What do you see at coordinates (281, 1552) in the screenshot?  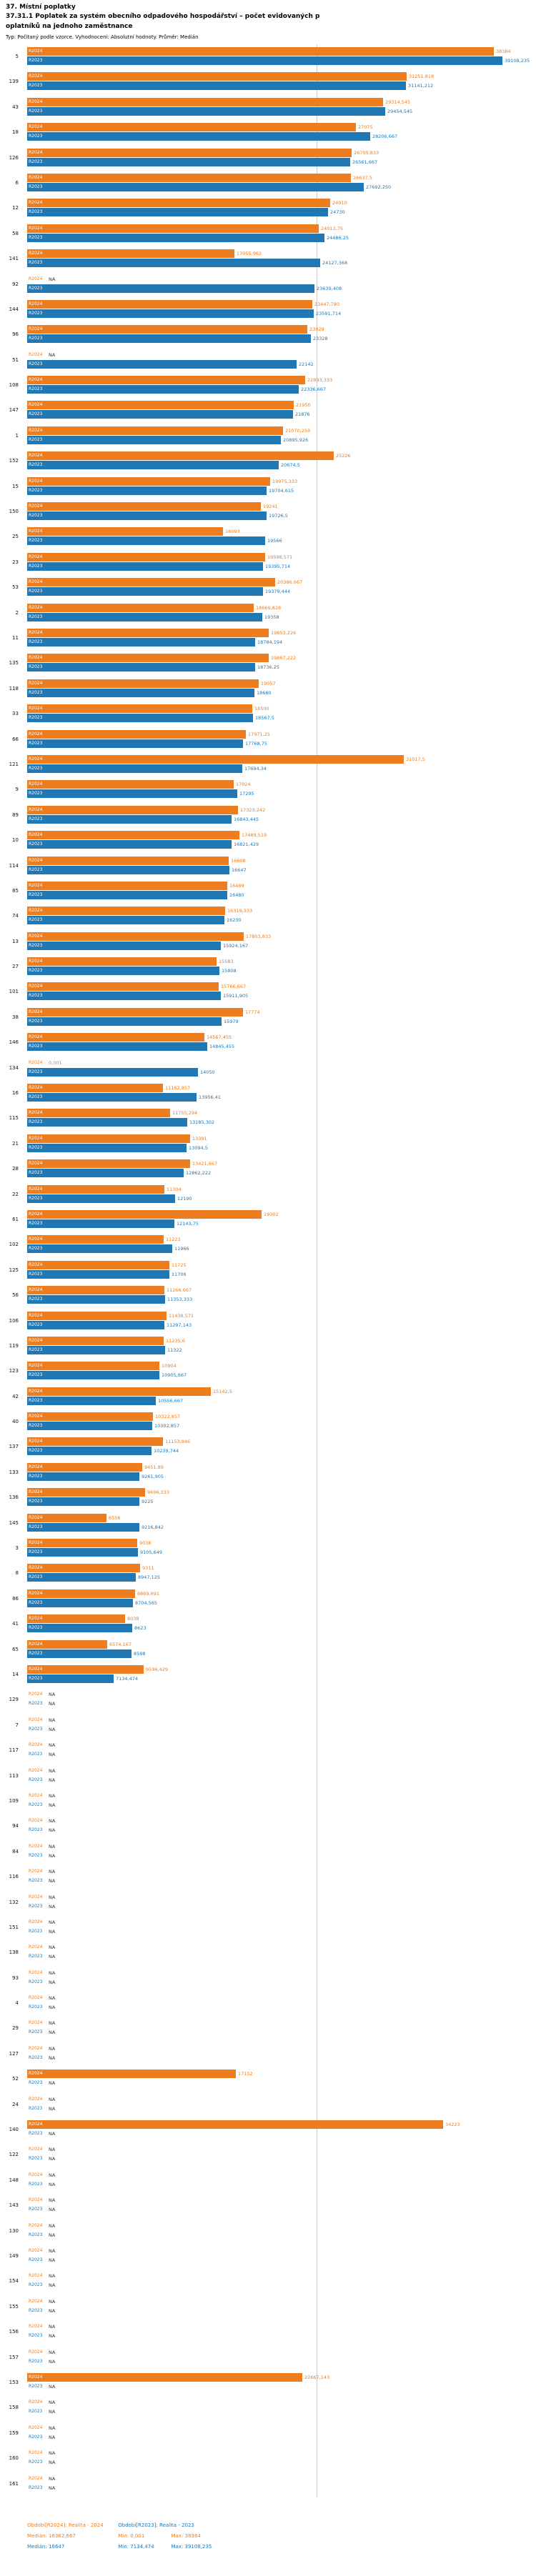 I see `r2023-bar-line: R2023 9105,649` at bounding box center [281, 1552].